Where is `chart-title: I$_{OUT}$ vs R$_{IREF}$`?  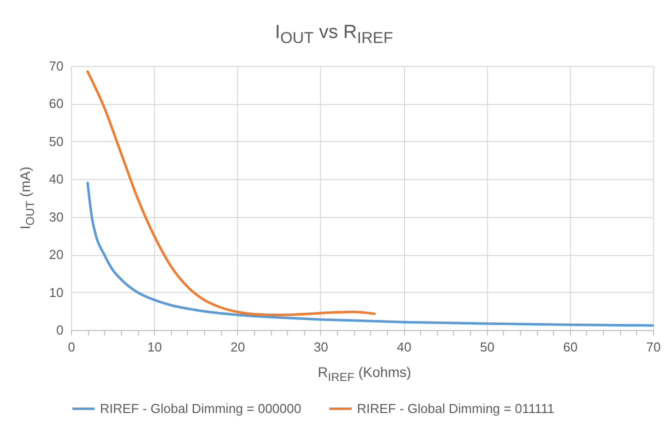
chart-title: I$_{OUT}$ vs R$_{IREF}$ is located at coordinates (334, 35).